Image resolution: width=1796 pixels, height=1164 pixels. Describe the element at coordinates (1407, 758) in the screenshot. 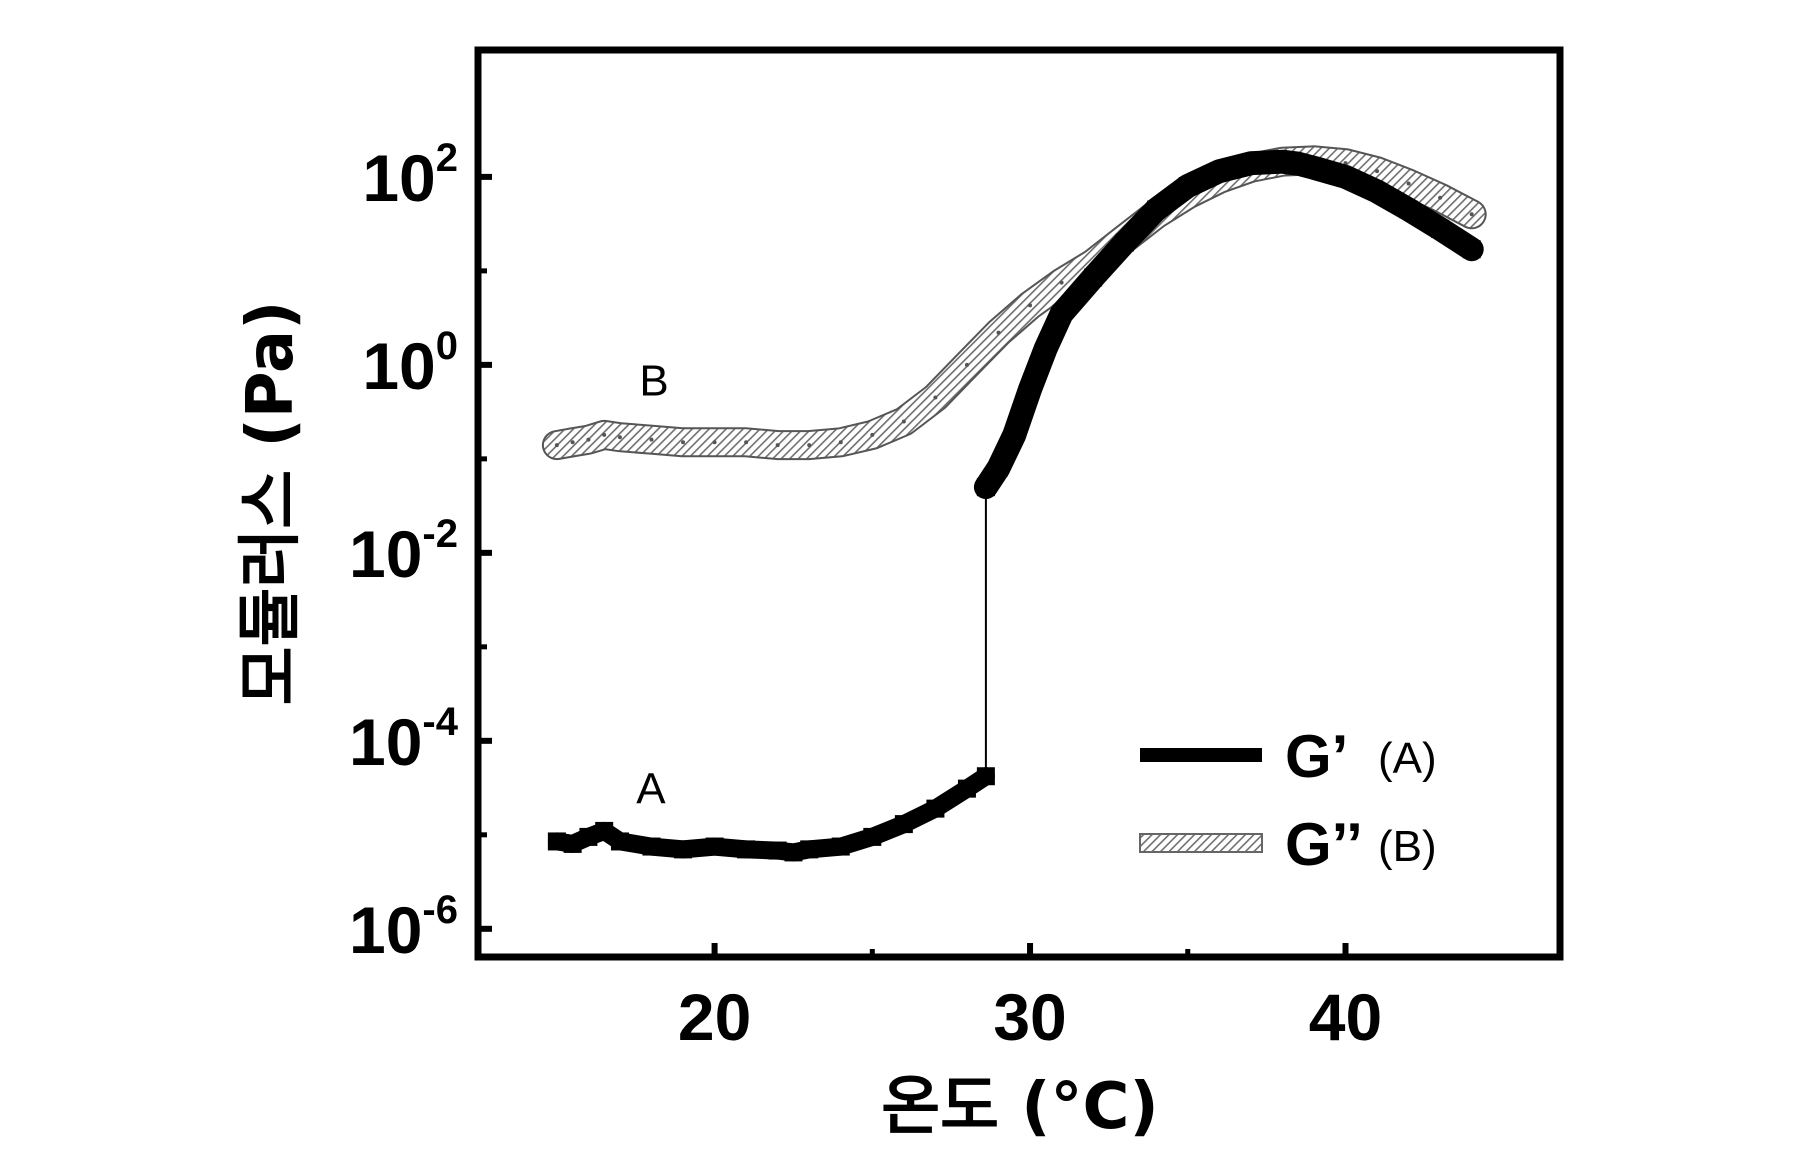

I see `legend-series-suffix: (A)` at that location.